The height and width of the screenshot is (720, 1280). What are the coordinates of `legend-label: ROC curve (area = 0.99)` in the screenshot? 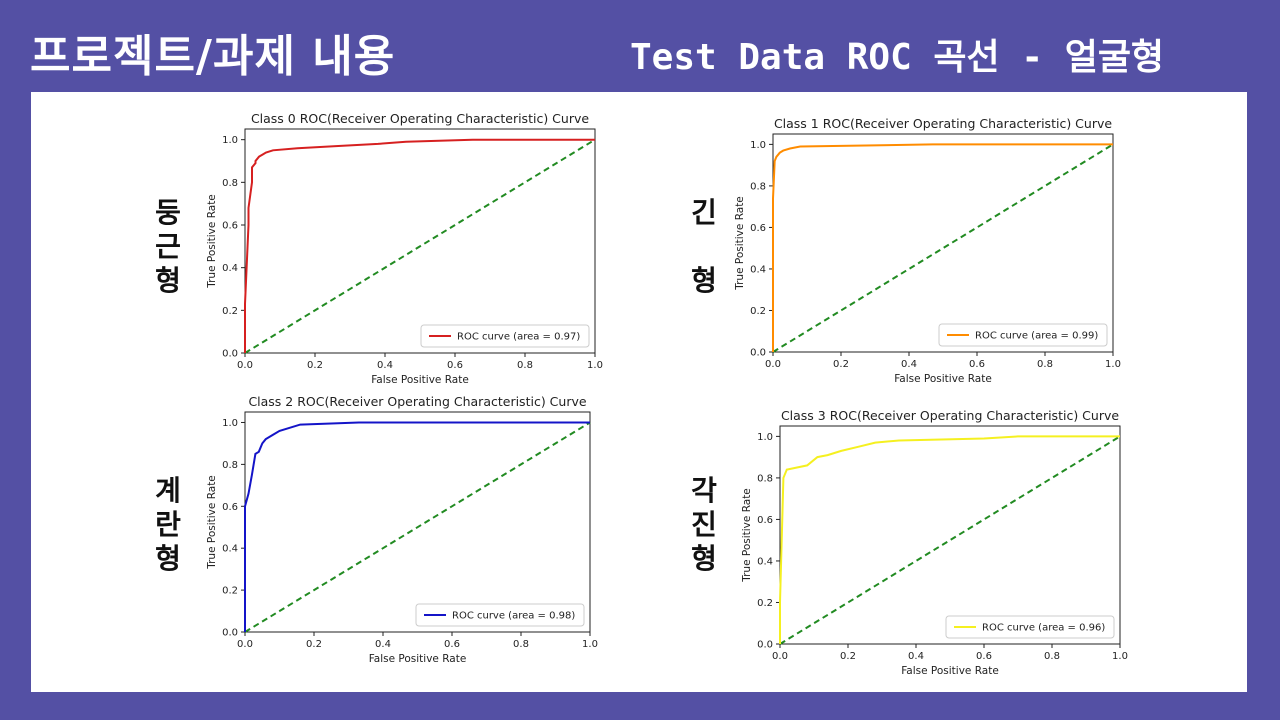 It's located at (1036, 336).